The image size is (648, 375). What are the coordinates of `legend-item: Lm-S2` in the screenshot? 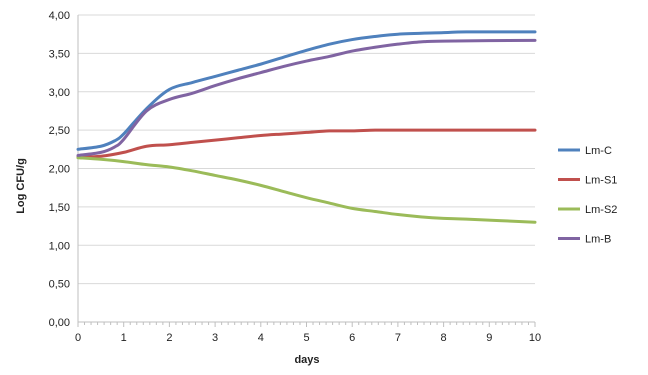 It's located at (587, 210).